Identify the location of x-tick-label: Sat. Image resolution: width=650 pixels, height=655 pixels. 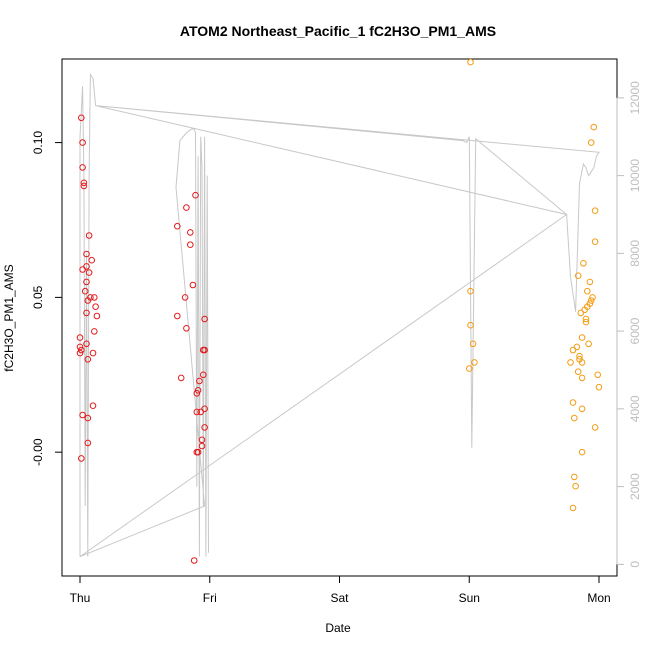
(339, 598).